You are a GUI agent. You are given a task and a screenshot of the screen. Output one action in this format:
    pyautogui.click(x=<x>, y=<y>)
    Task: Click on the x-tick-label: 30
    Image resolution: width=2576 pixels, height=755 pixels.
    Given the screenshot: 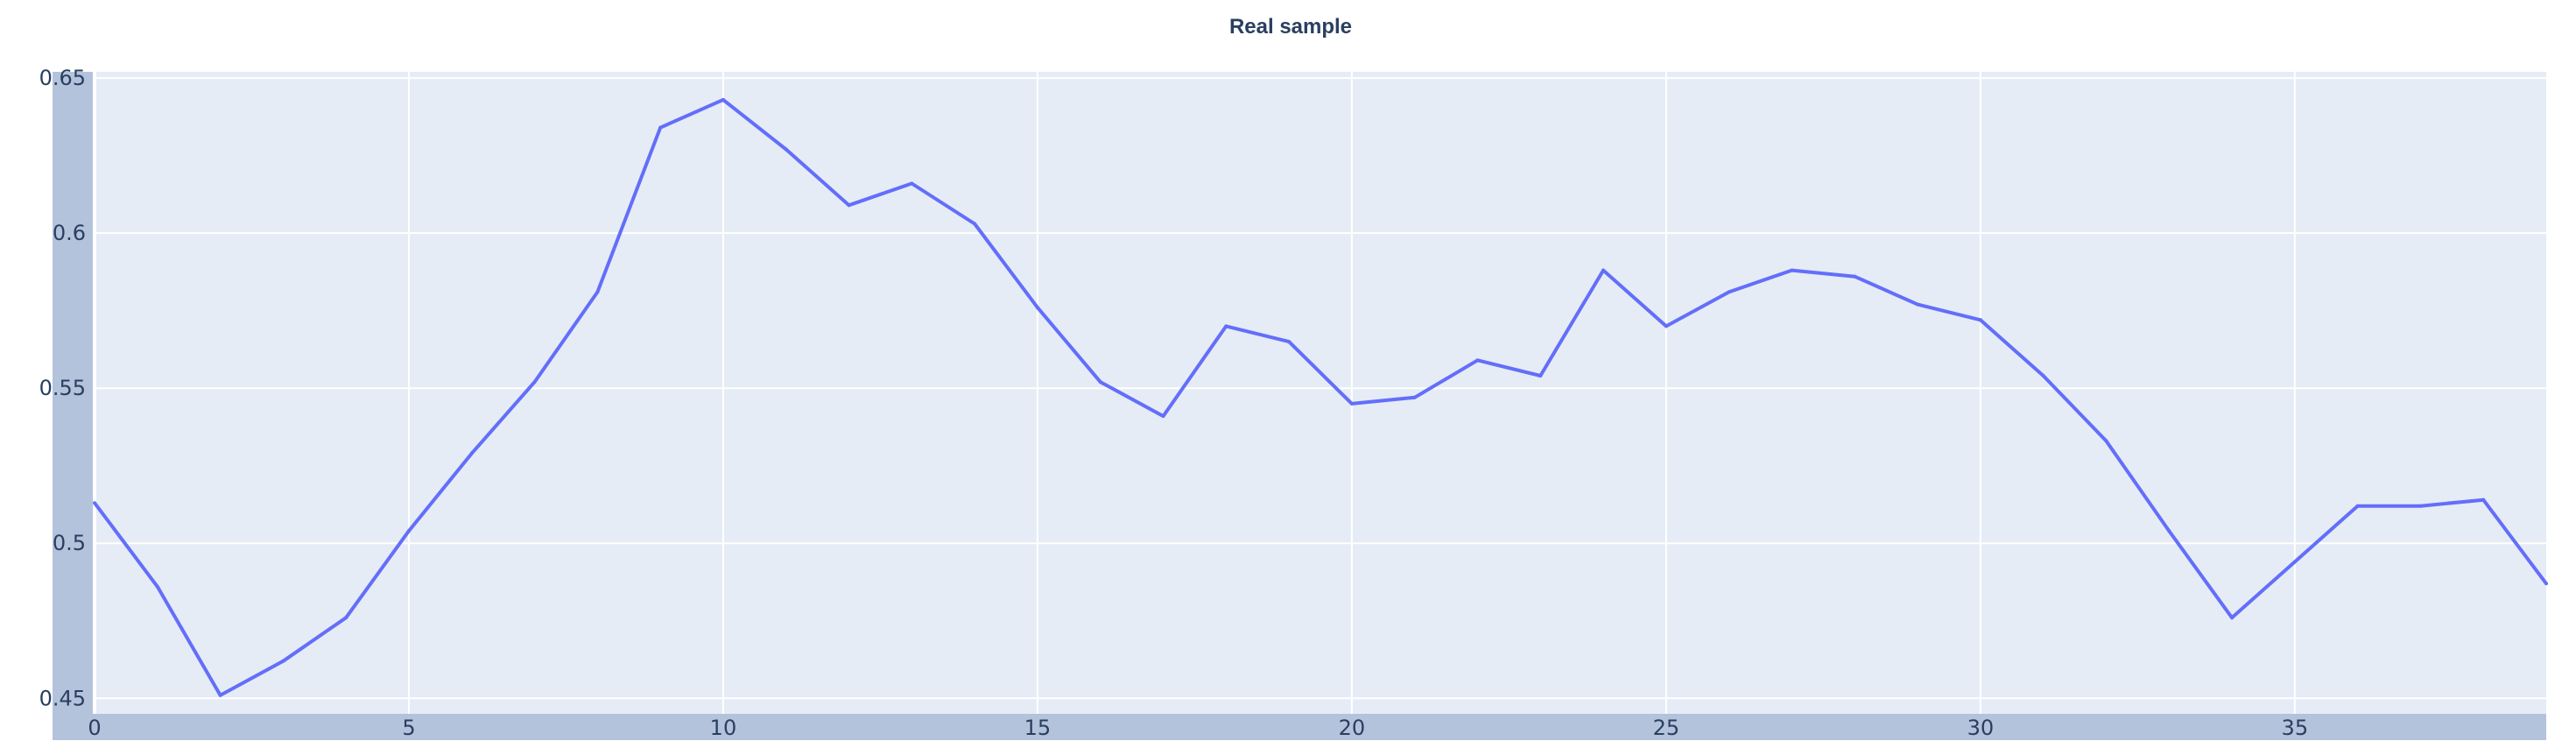 What is the action you would take?
    pyautogui.click(x=1981, y=728)
    